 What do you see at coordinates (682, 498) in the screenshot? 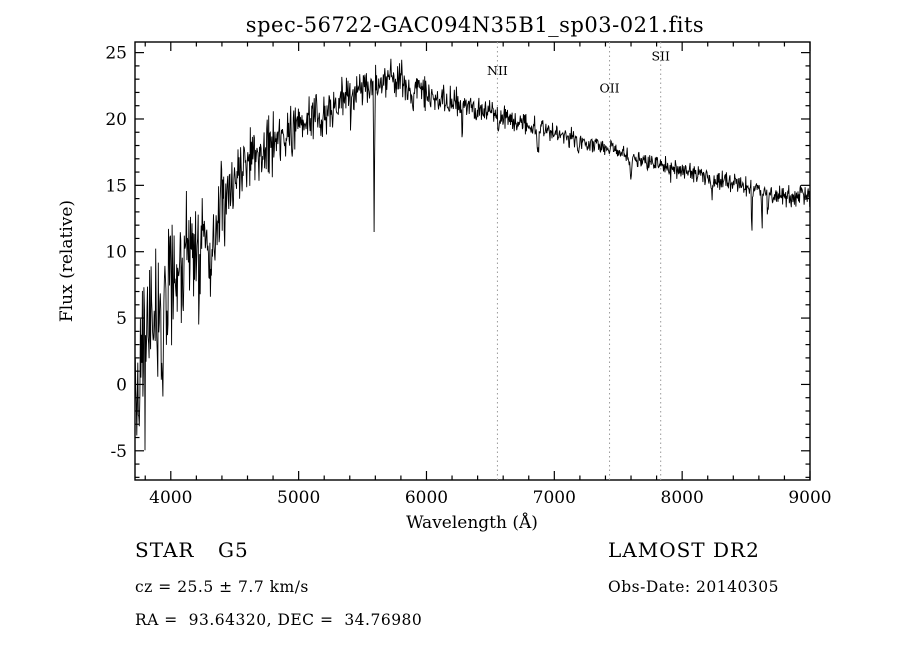
I see `x-tick-label: 8000` at bounding box center [682, 498].